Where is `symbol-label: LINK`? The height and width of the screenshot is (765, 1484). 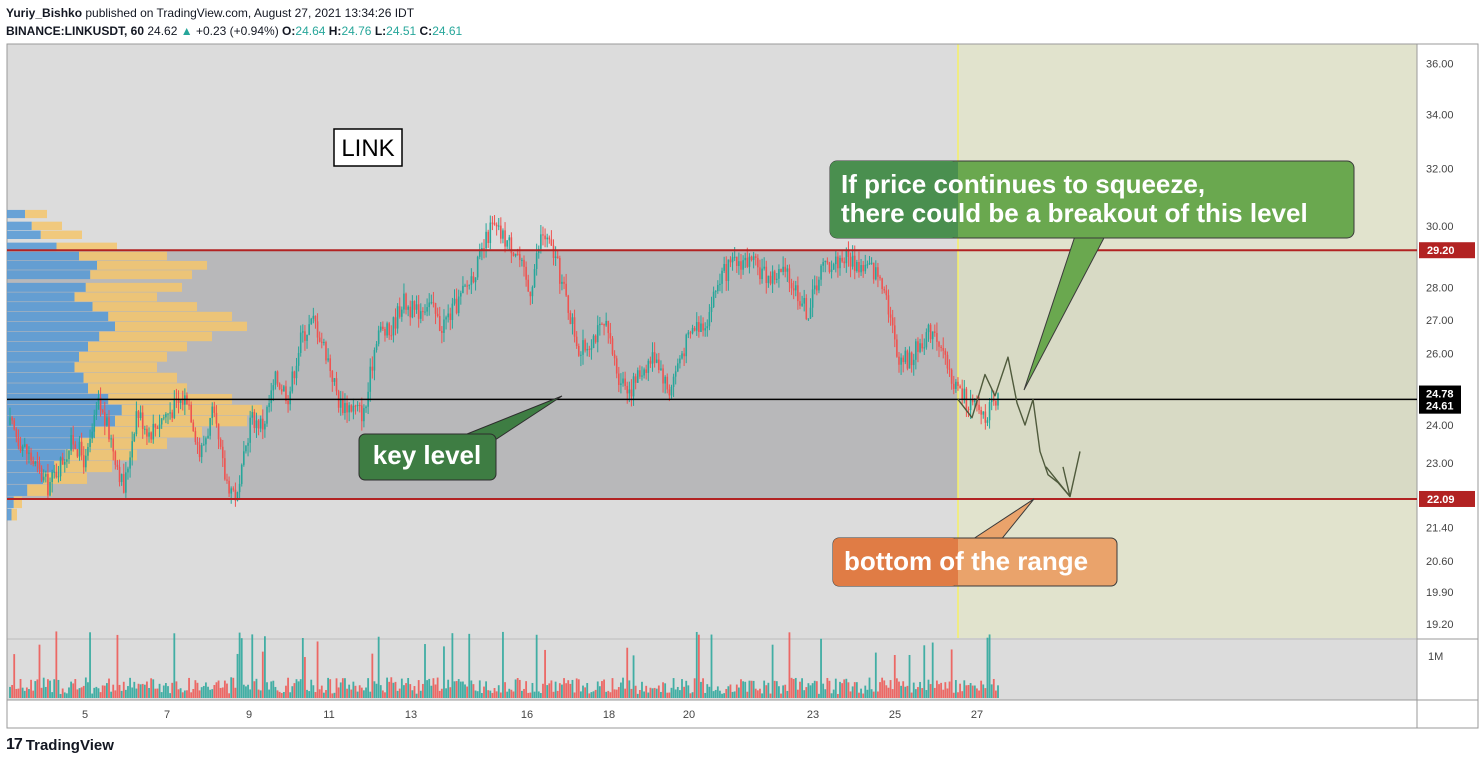
symbol-label: LINK is located at coordinates (367, 148).